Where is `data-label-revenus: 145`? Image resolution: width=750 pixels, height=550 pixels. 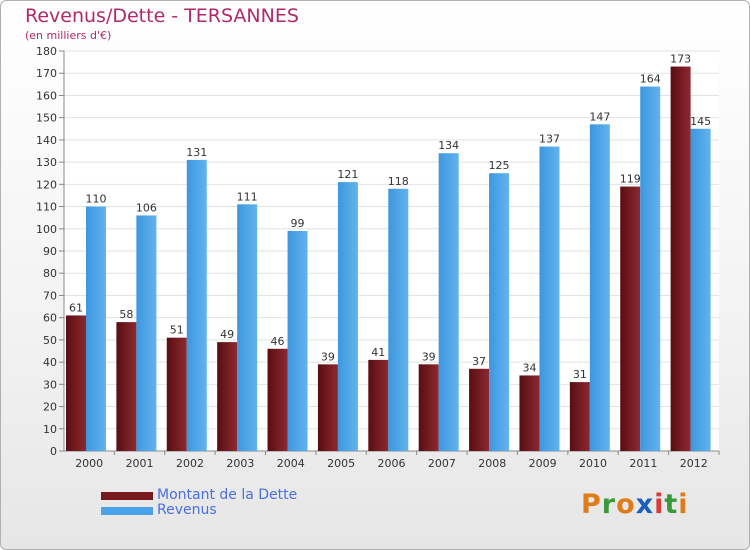
data-label-revenus: 145 is located at coordinates (700, 121).